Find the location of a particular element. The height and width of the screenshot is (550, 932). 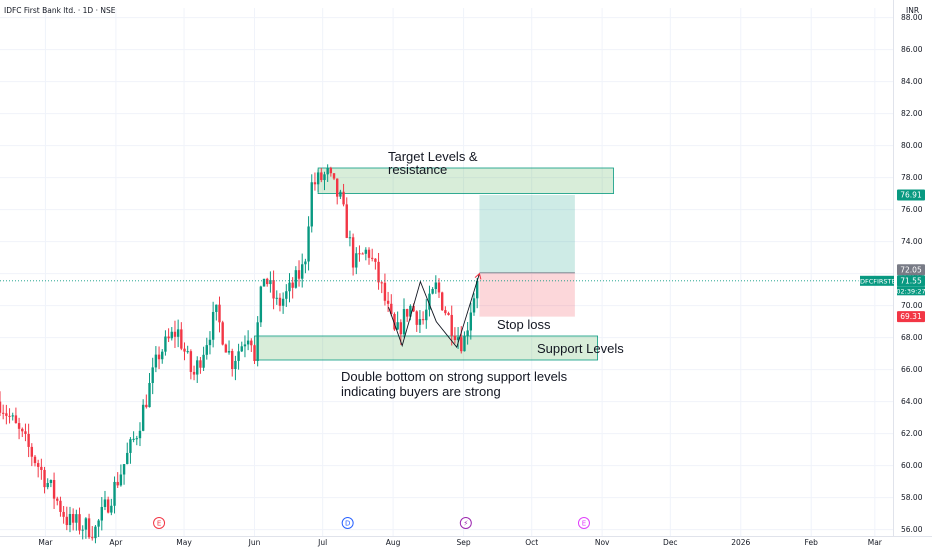

stop-loss-label: Stop loss is located at coordinates (524, 324).